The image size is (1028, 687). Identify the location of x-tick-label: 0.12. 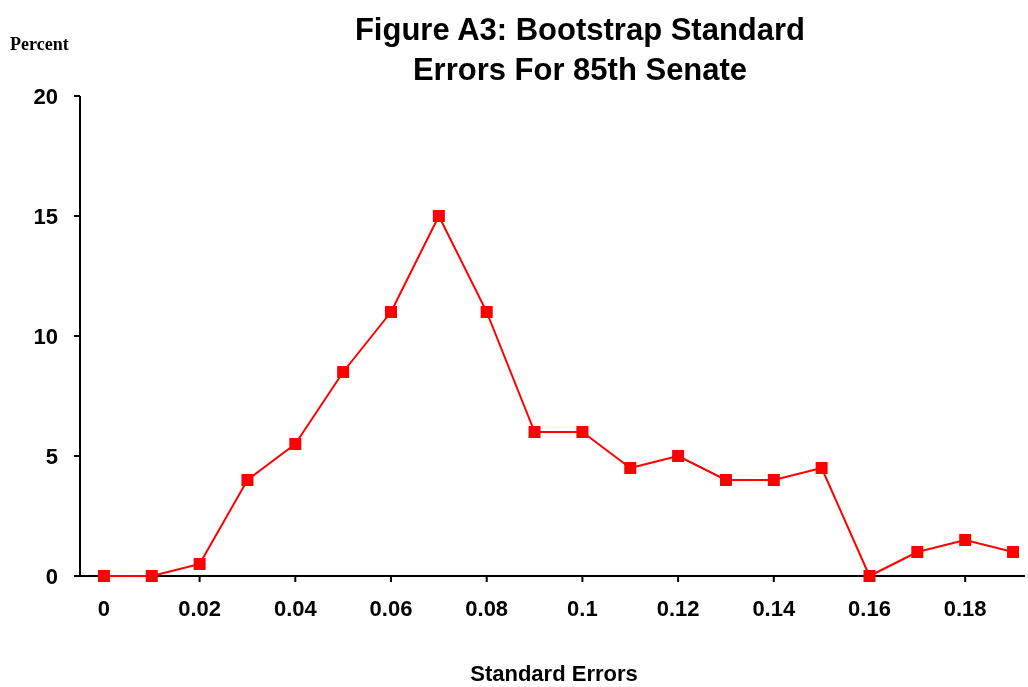
(678, 608).